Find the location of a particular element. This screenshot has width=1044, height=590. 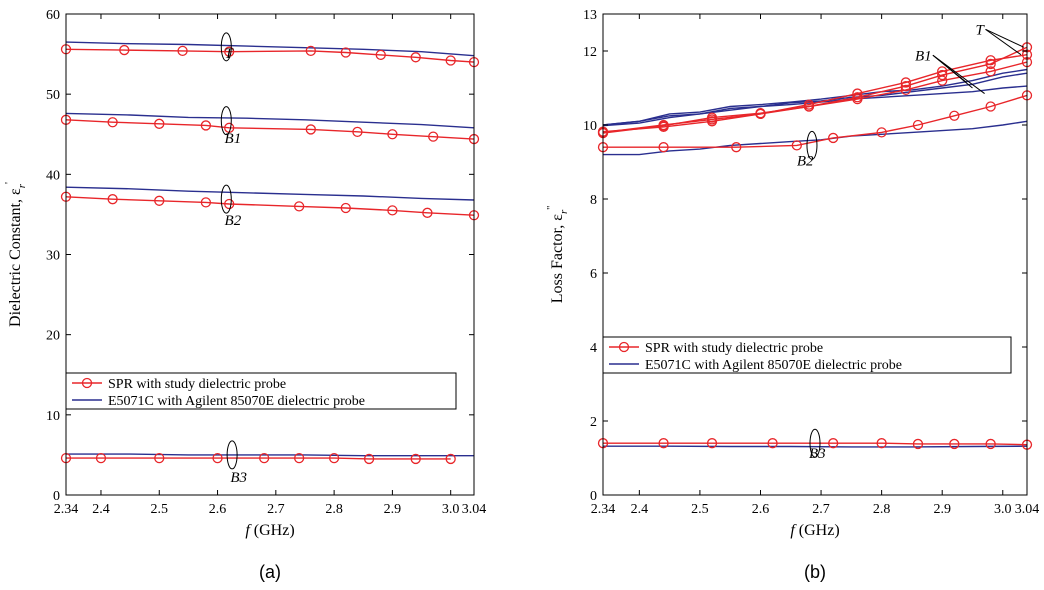

chart-a-xtick-label: 2.7 is located at coordinates (276, 509).